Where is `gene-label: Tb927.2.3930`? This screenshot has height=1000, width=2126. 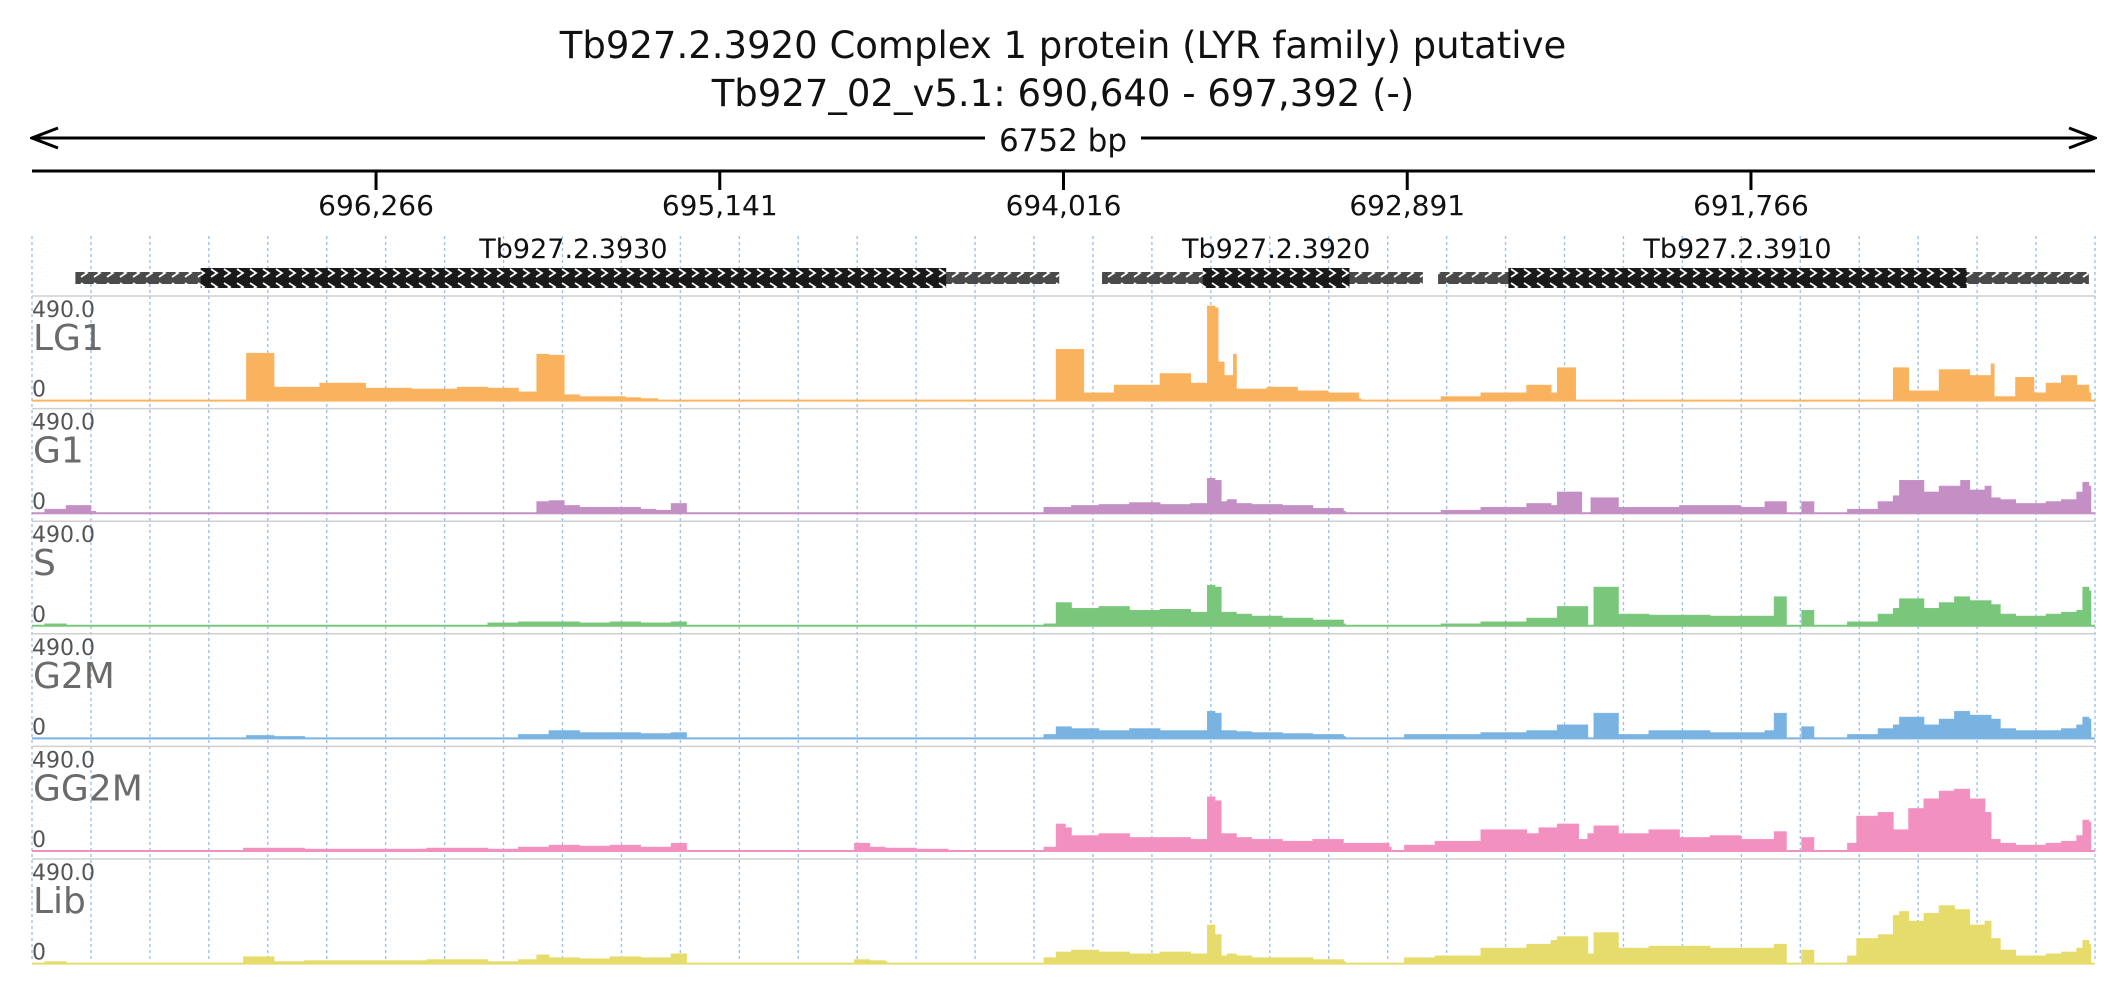
gene-label: Tb927.2.3930 is located at coordinates (572, 249).